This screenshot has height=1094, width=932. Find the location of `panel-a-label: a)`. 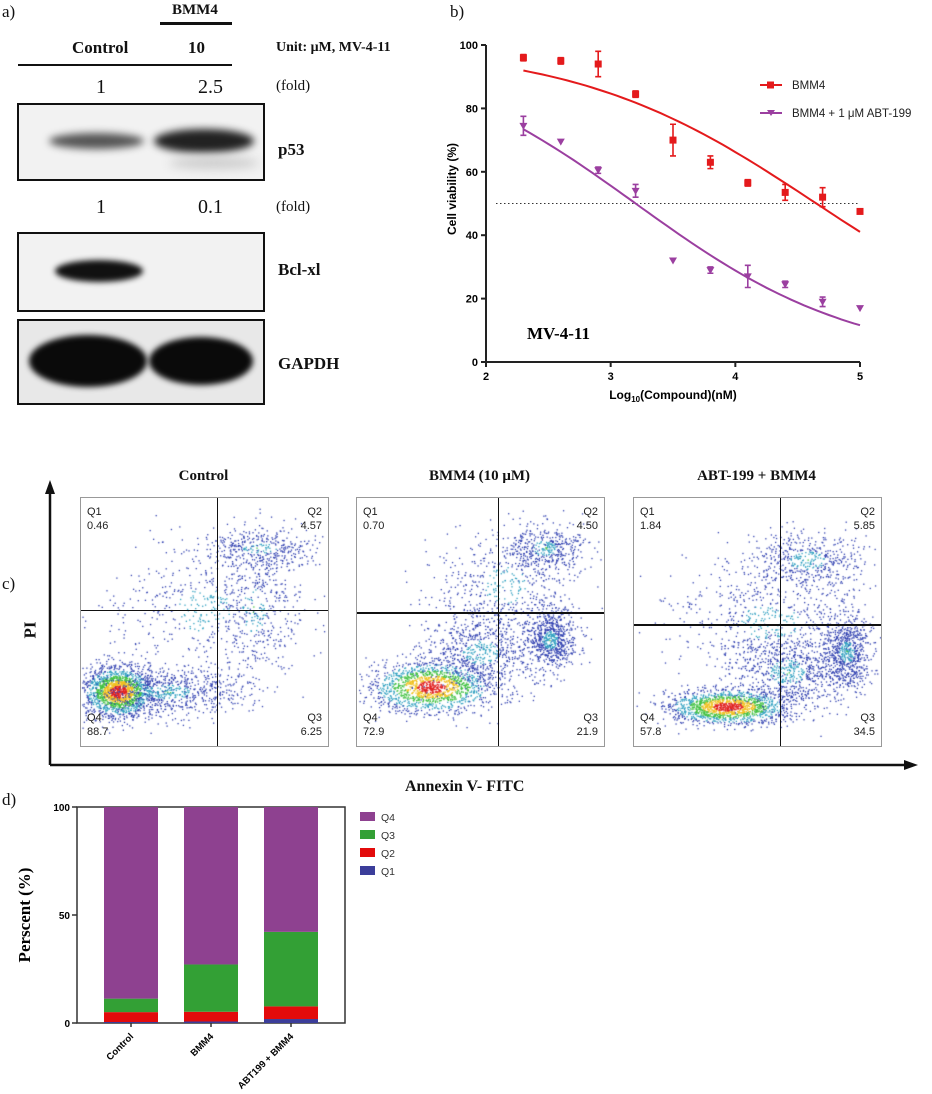

panel-a-label: a) is located at coordinates (9, 11).